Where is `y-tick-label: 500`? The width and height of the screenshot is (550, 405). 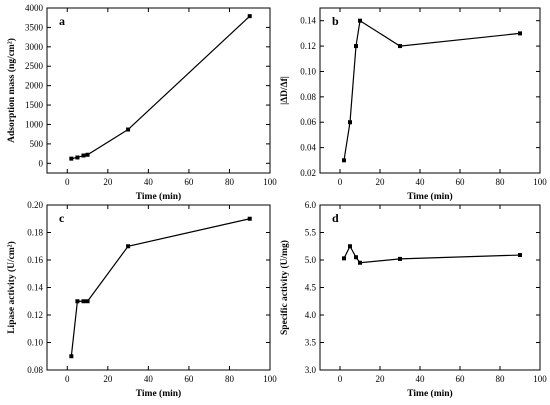 y-tick-label: 500 is located at coordinates (37, 144).